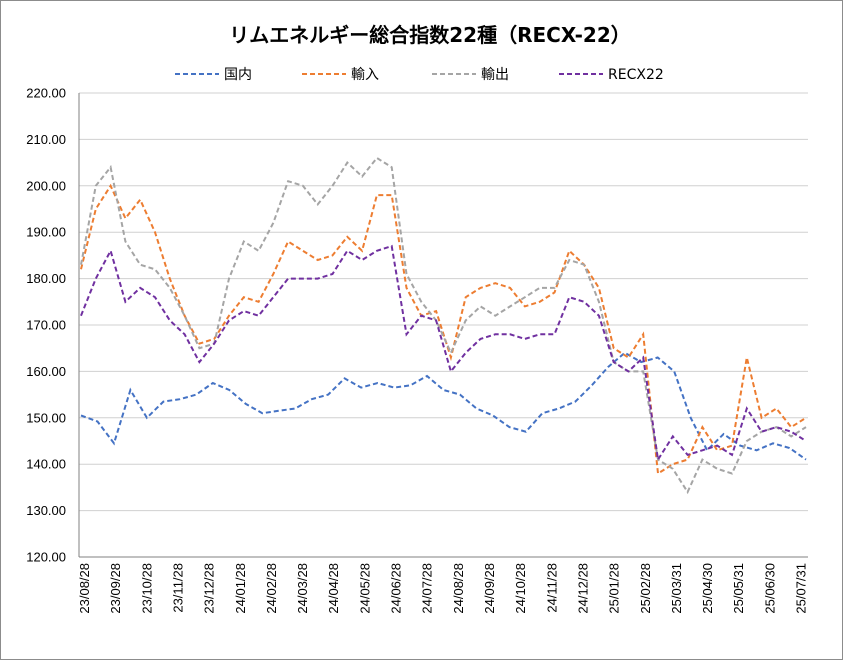 Image resolution: width=843 pixels, height=660 pixels. What do you see at coordinates (46, 93) in the screenshot?
I see `y-tick-label: 220.00` at bounding box center [46, 93].